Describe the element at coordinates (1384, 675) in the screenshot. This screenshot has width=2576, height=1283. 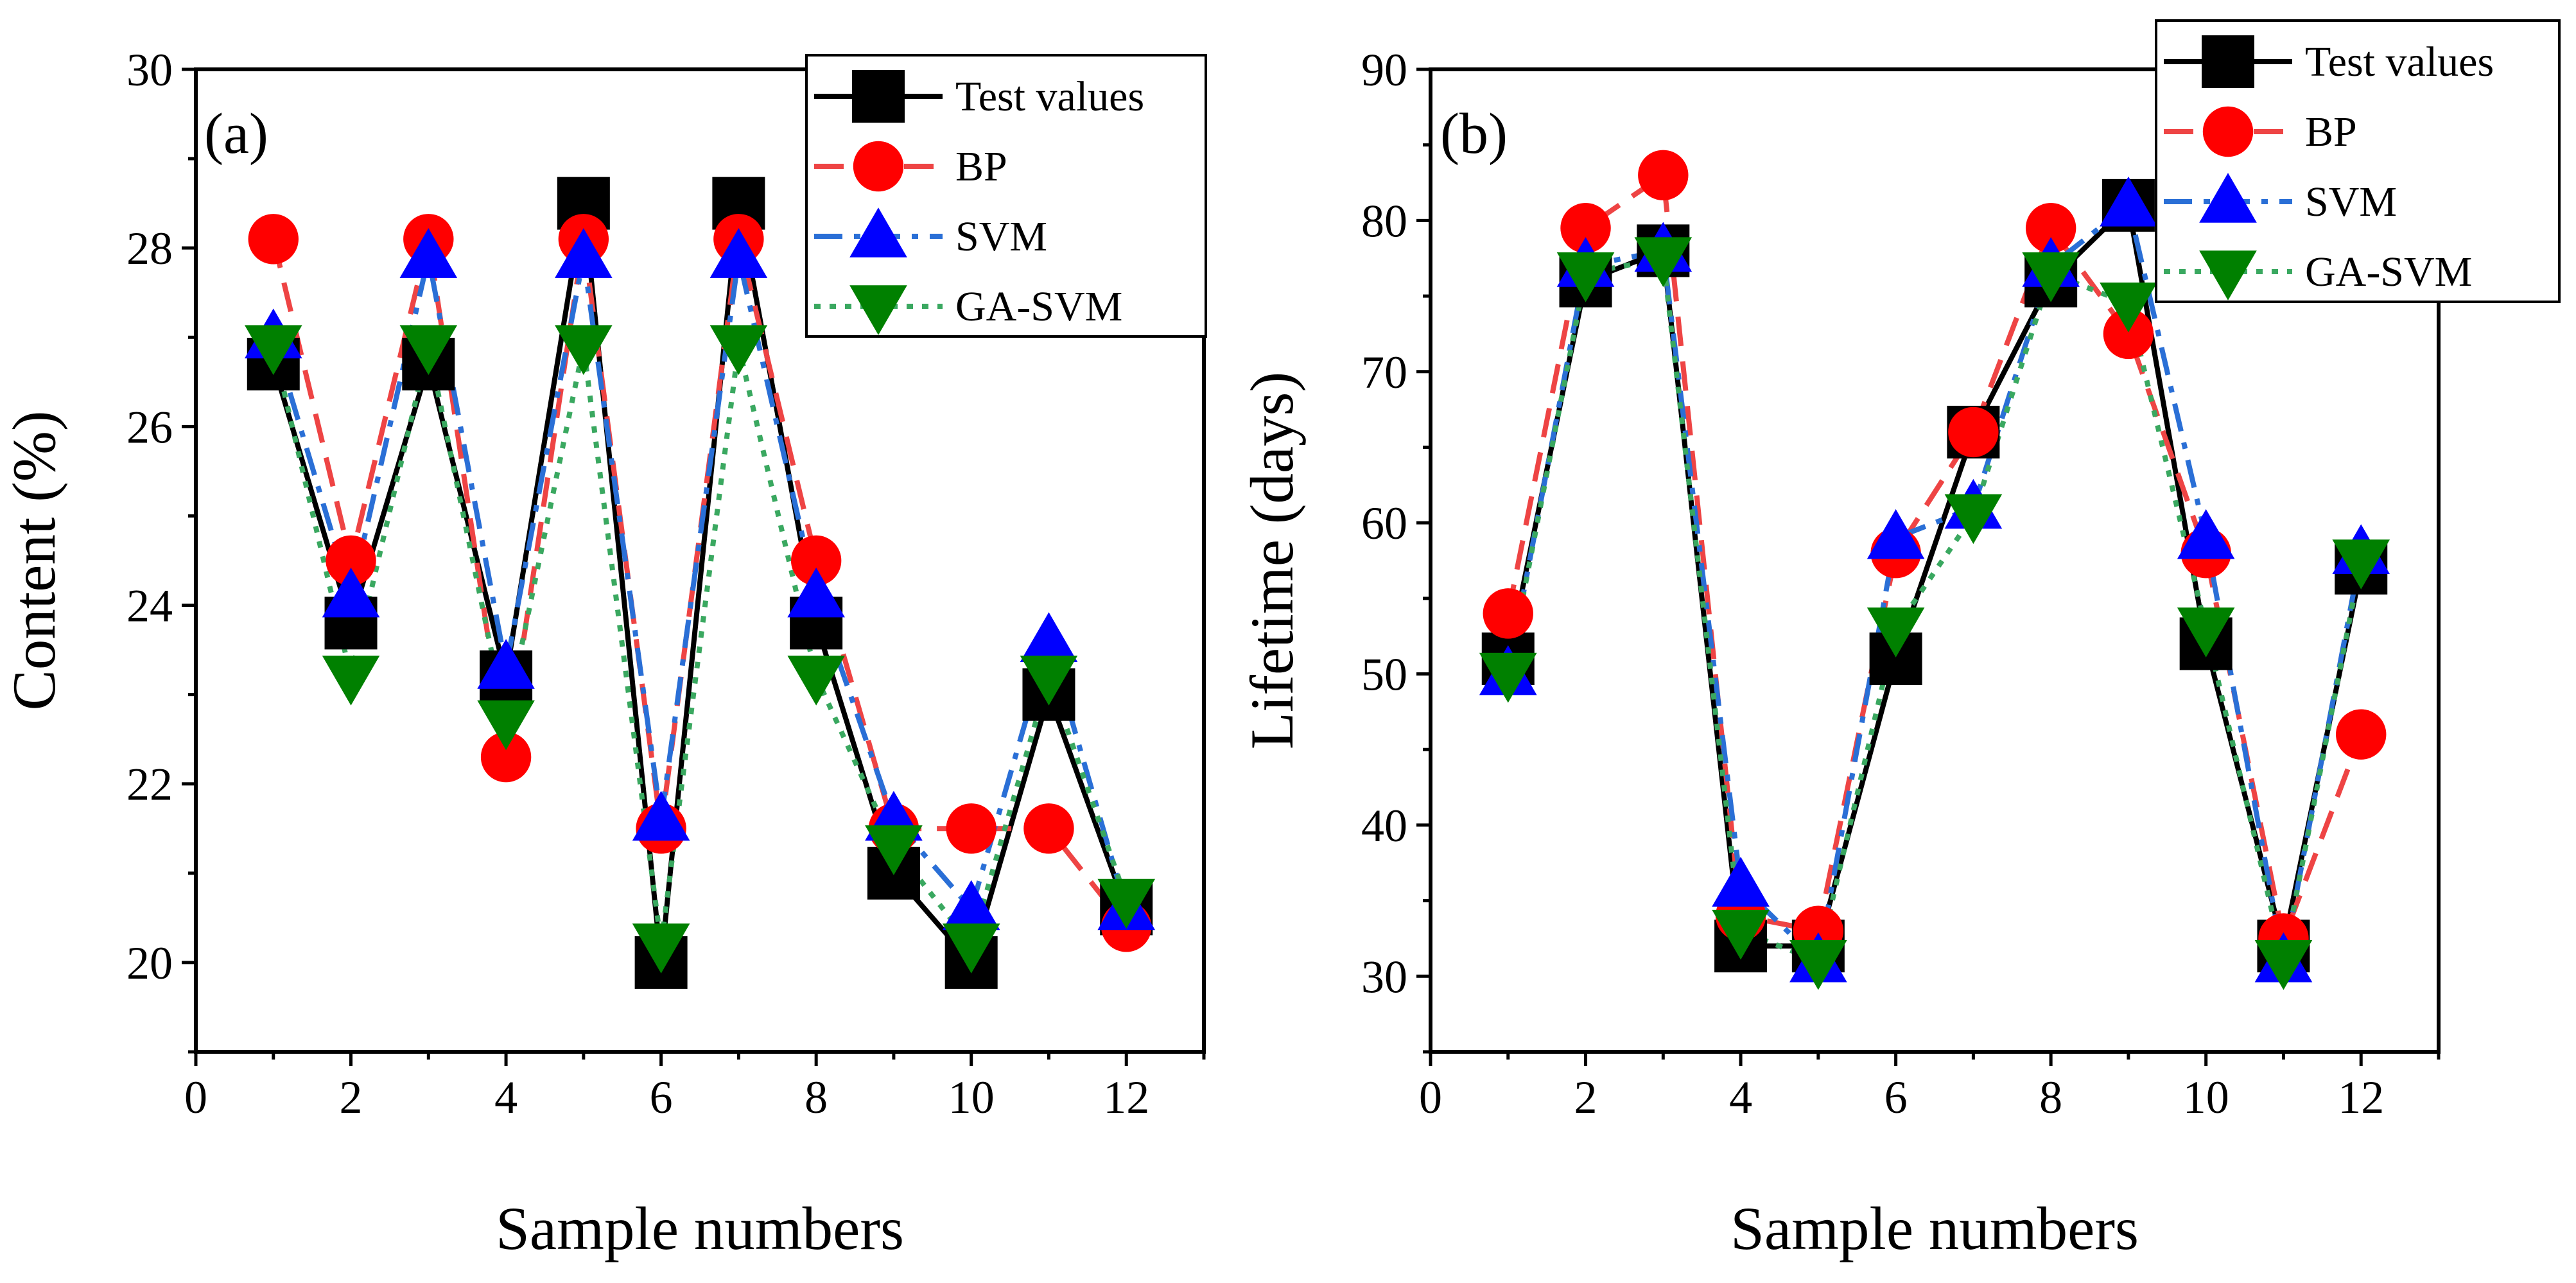
I see `y-tick-label: 50` at that location.